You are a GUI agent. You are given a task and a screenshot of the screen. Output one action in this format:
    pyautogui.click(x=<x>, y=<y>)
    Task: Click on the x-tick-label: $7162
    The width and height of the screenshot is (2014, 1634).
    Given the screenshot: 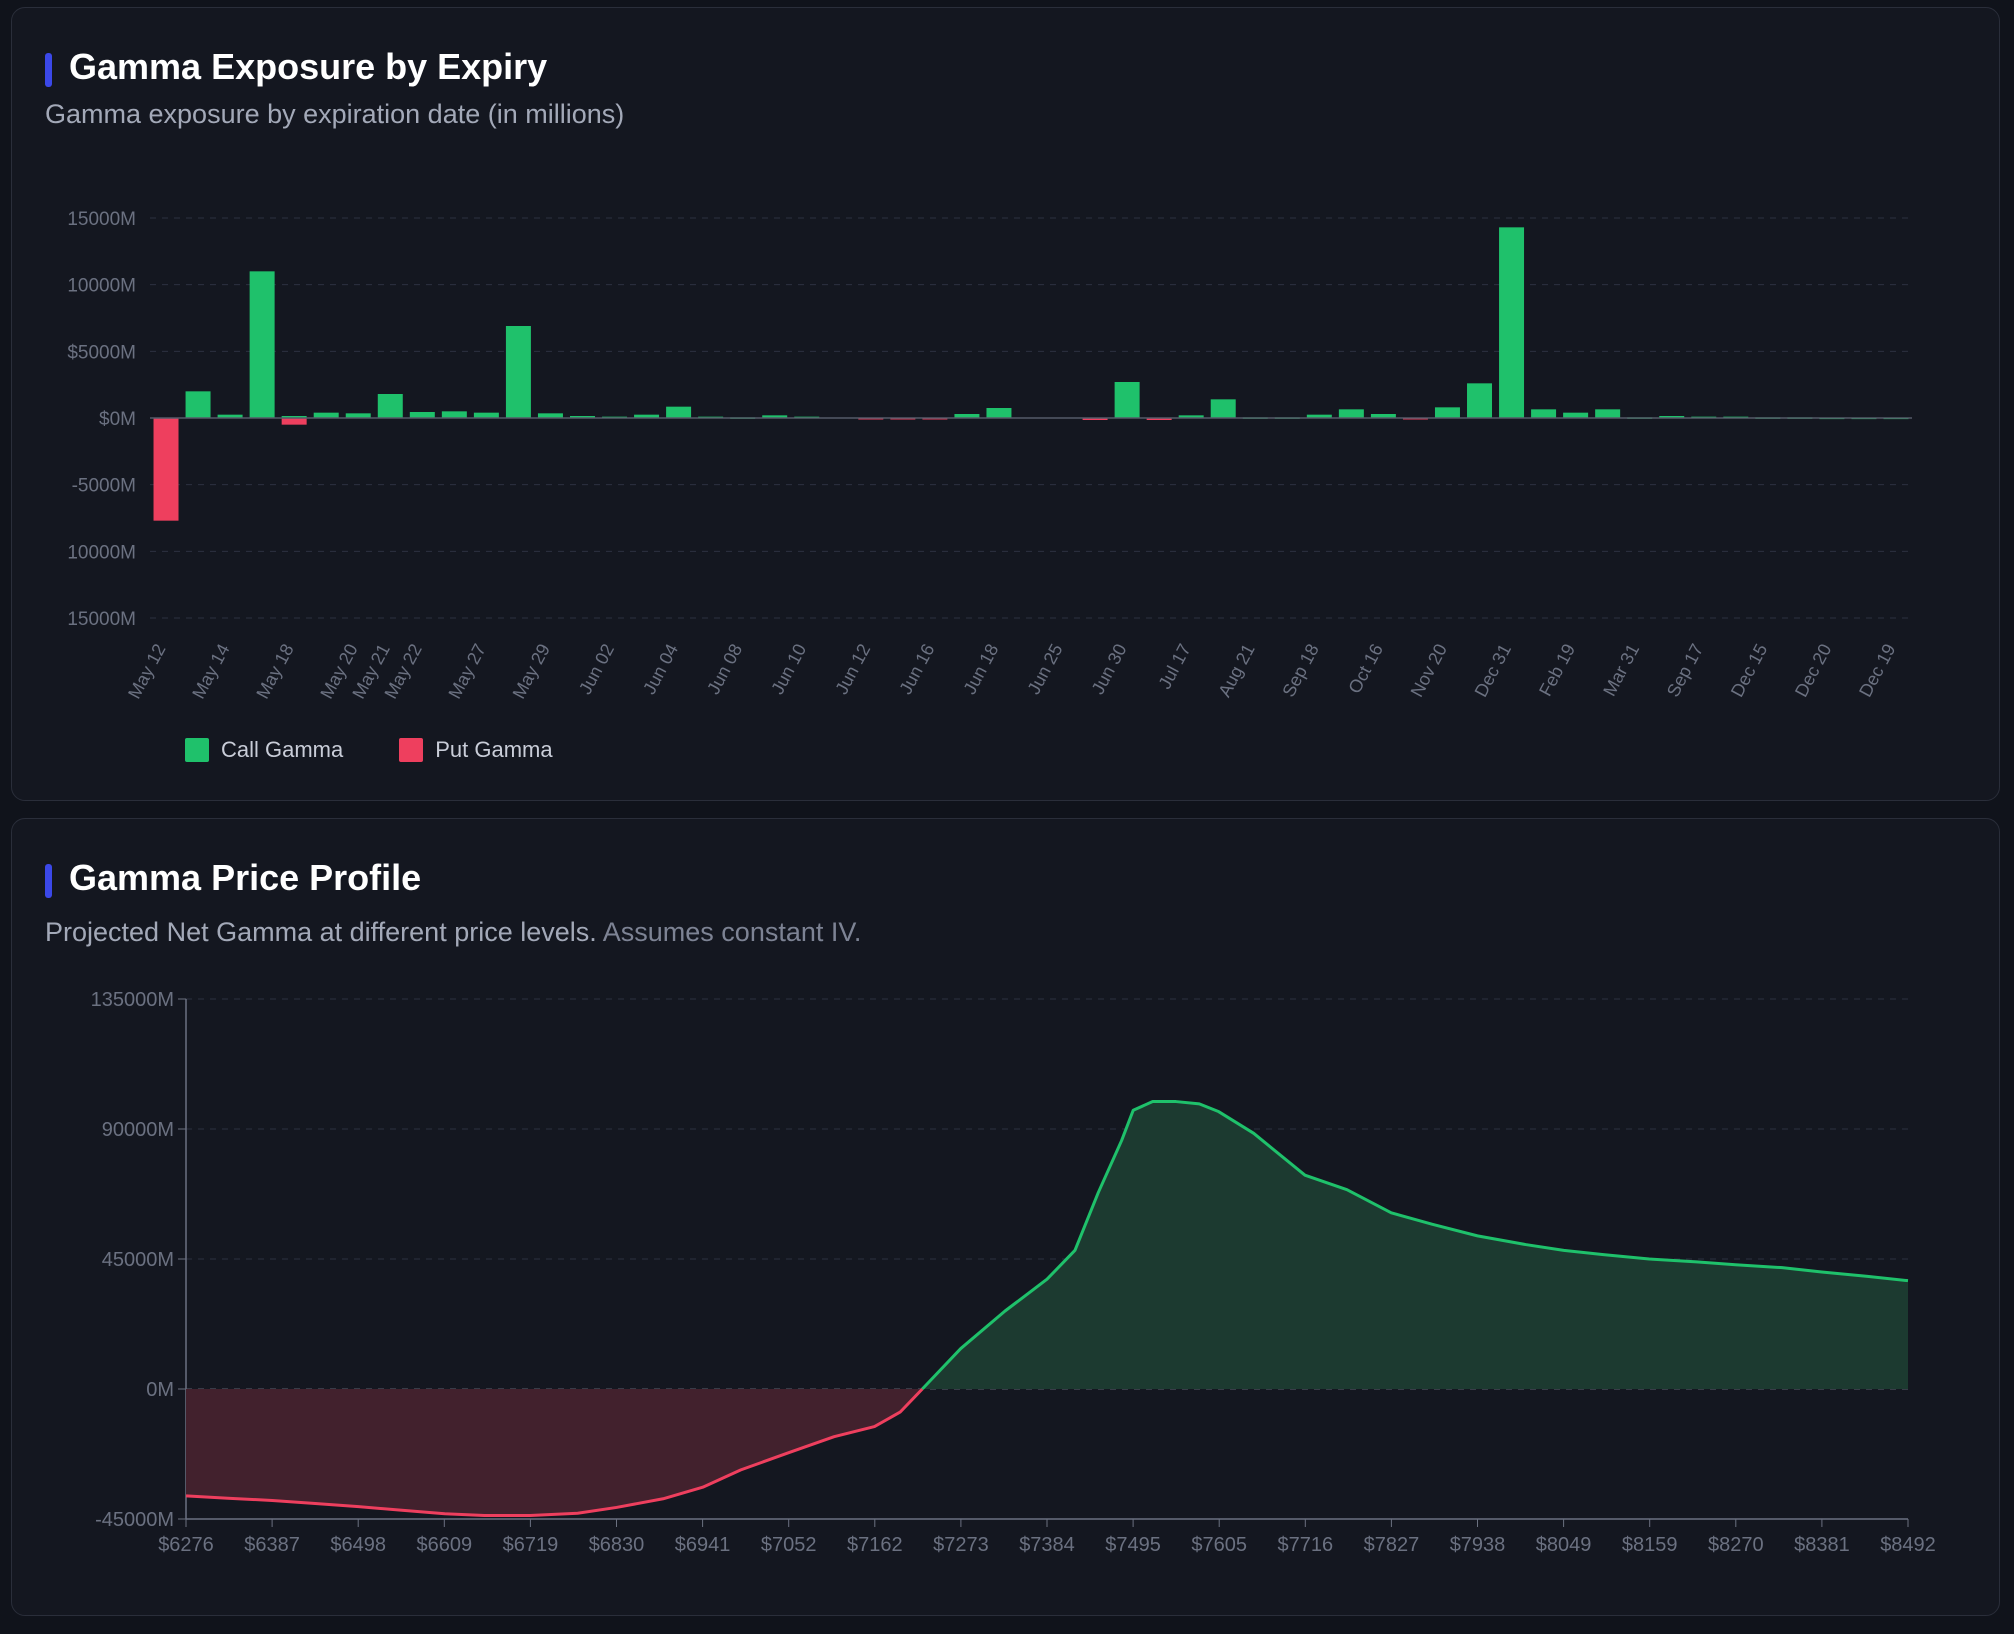 What is the action you would take?
    pyautogui.click(x=875, y=1545)
    